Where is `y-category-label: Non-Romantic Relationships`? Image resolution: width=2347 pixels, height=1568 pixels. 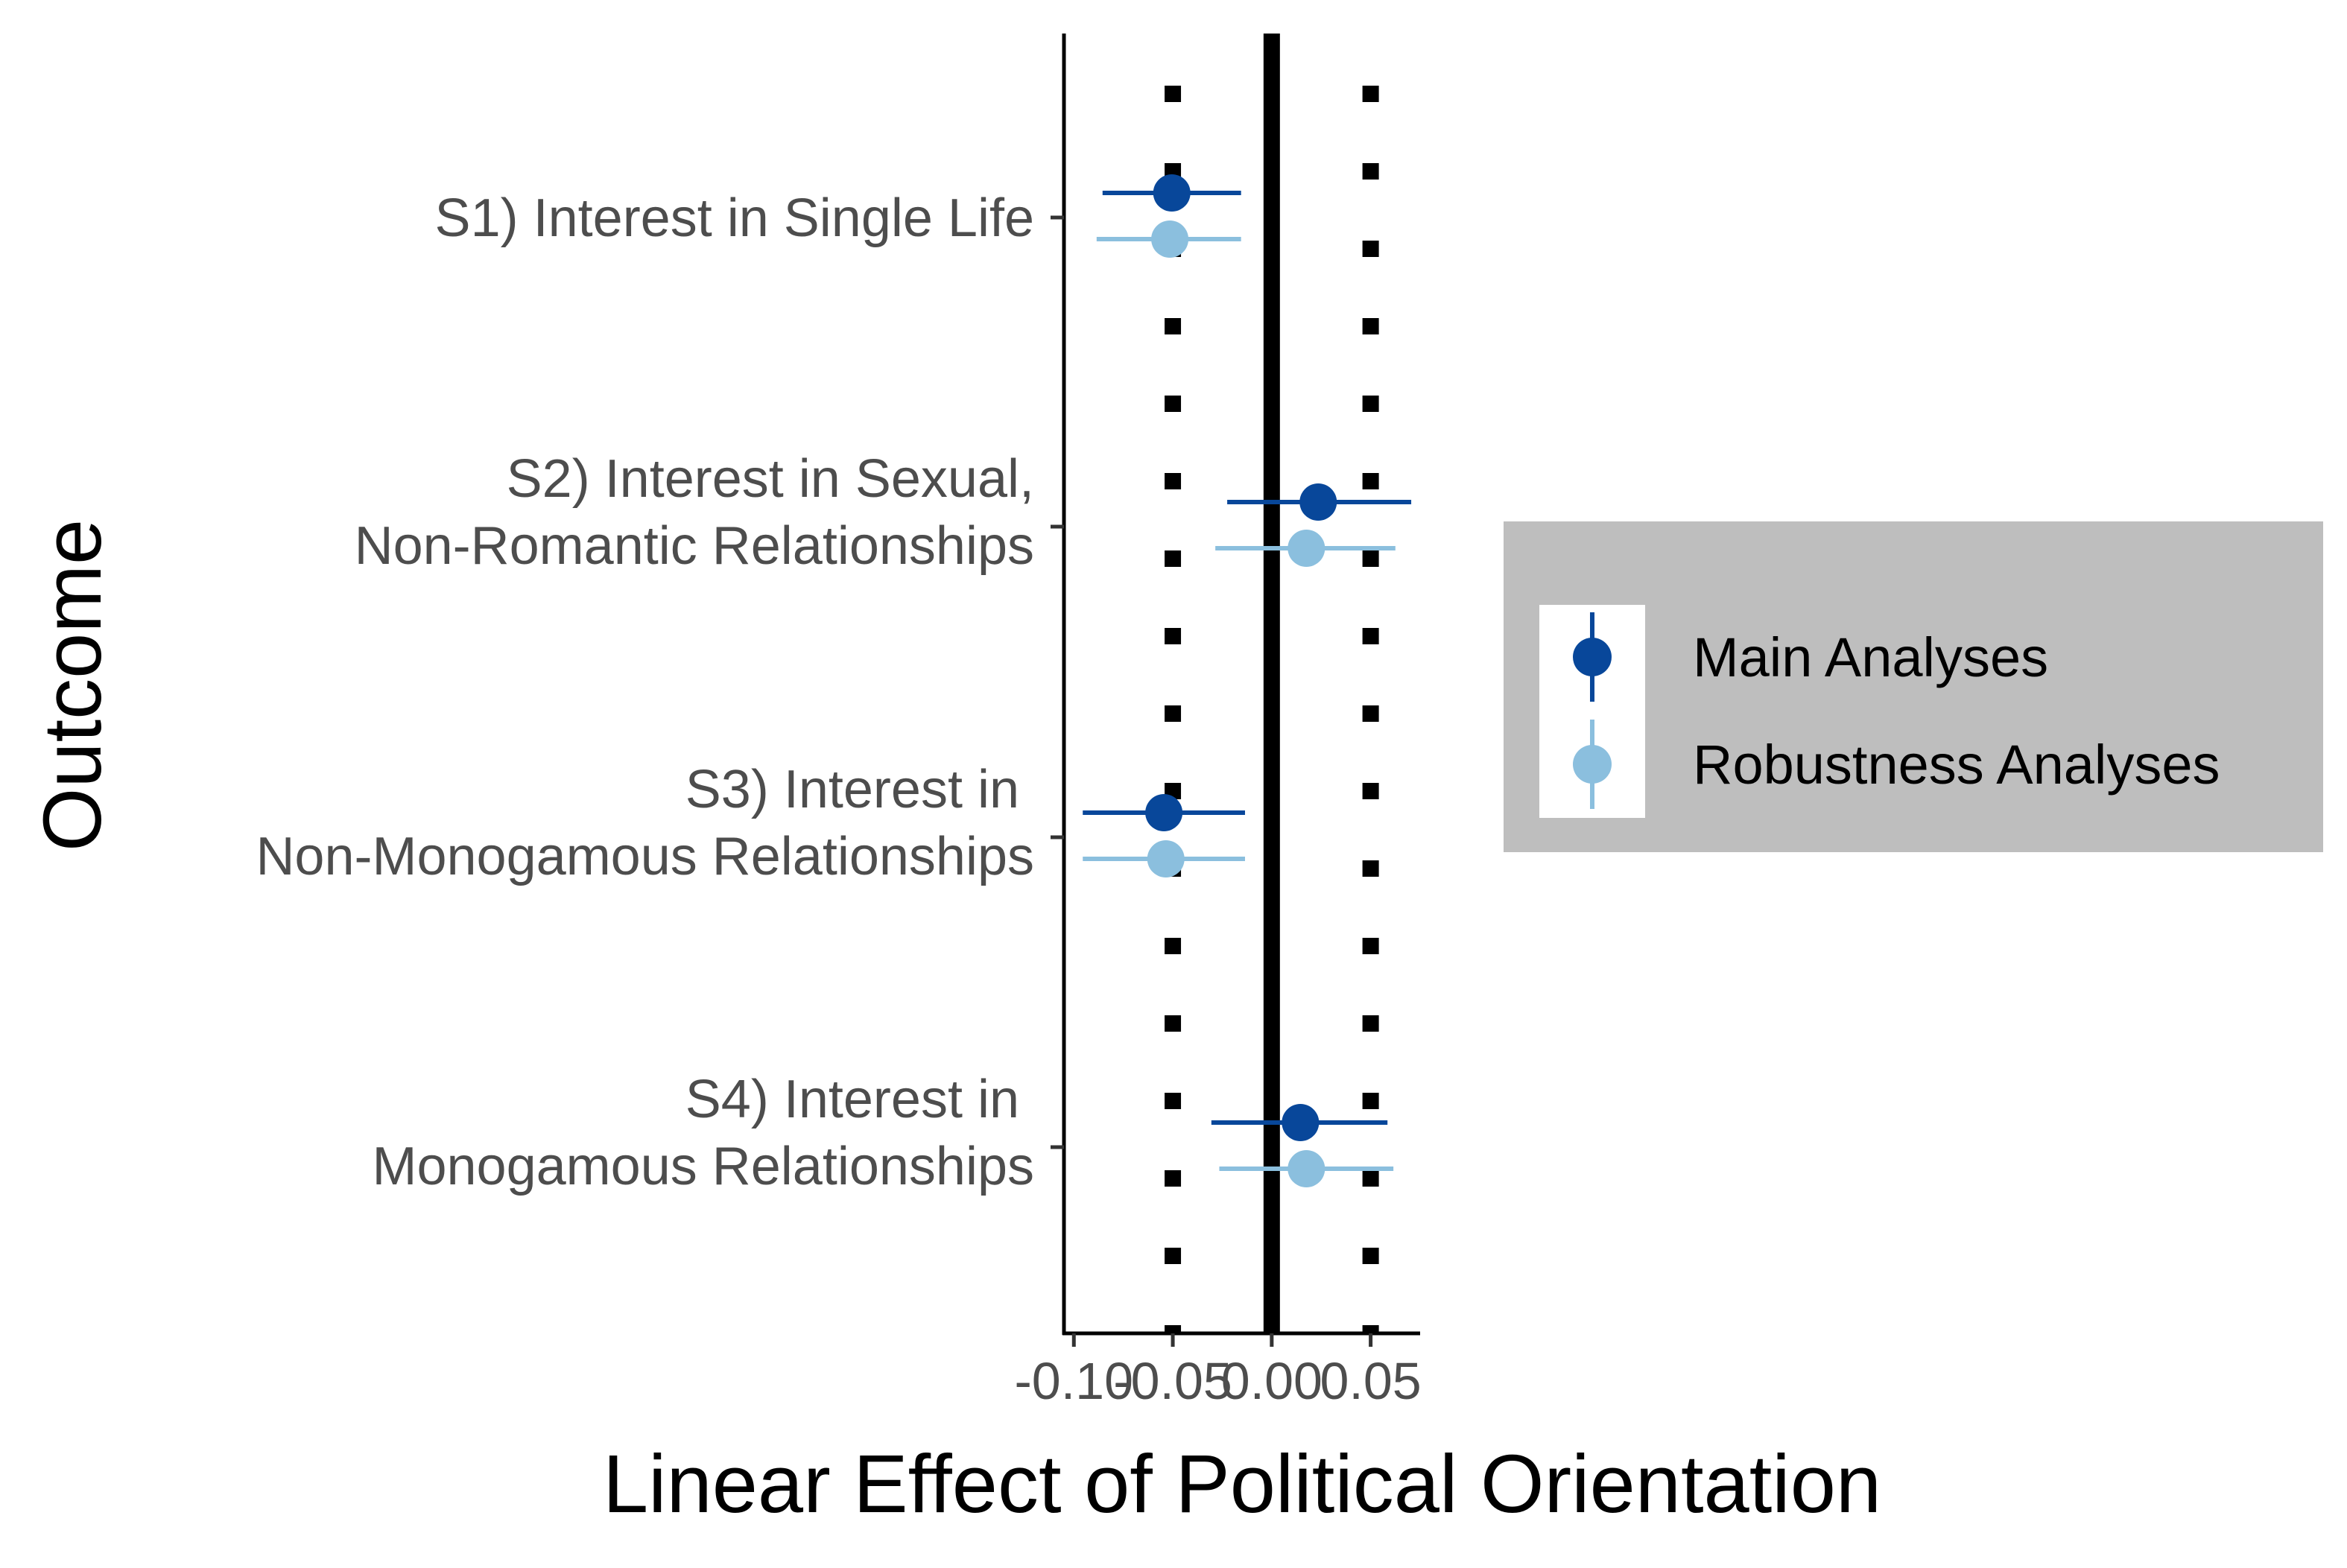
y-category-label: Non-Romantic Relationships is located at coordinates (694, 546).